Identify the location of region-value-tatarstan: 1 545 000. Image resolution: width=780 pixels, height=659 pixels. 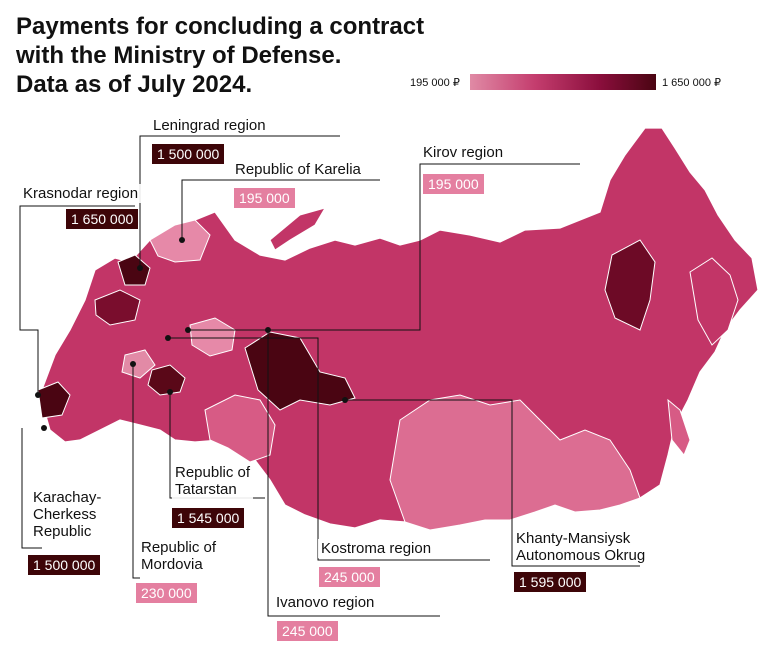
(208, 518).